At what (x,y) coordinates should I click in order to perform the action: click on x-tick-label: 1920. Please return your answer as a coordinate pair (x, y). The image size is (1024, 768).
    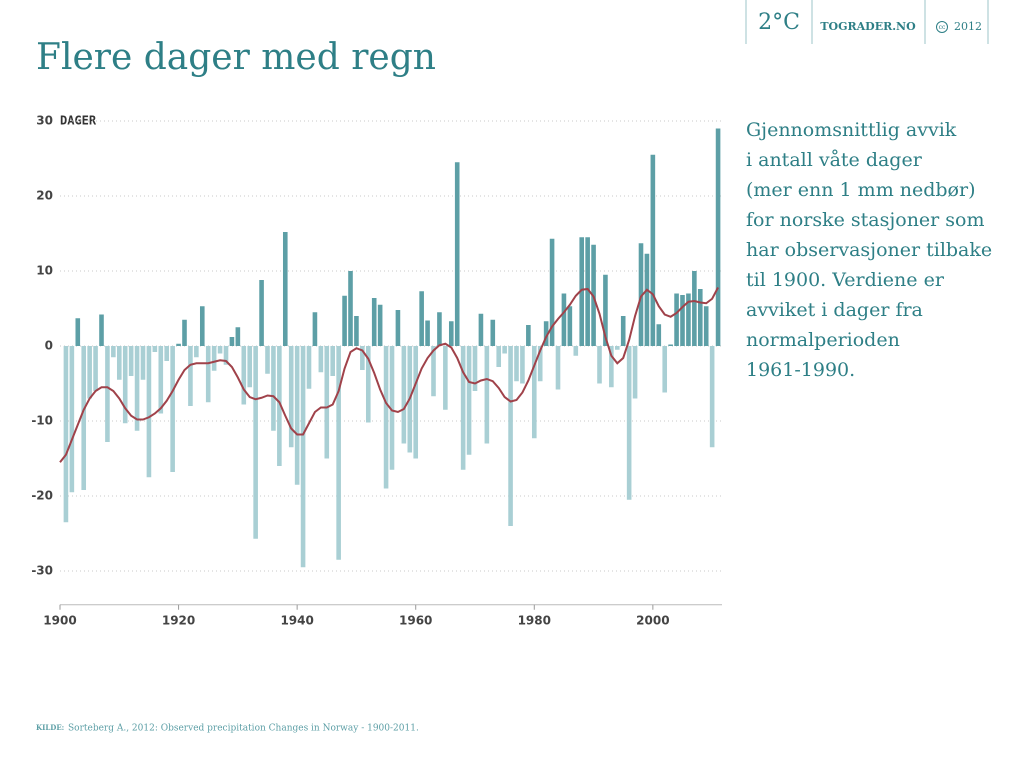
    Looking at the image, I should click on (178, 621).